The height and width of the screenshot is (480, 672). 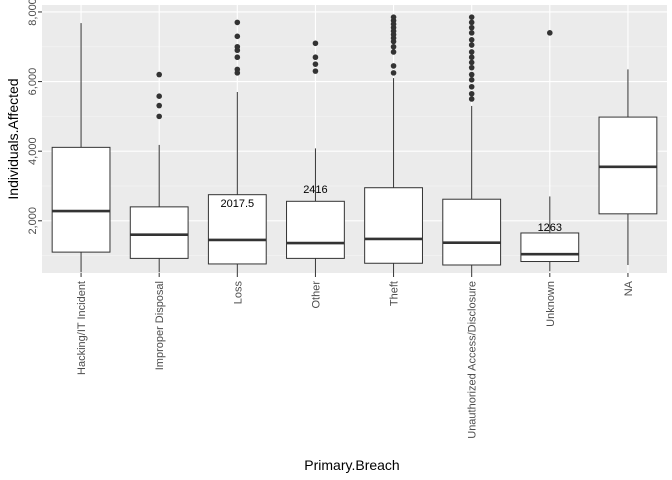 I want to click on x-tick-label: Theft, so click(x=395, y=293).